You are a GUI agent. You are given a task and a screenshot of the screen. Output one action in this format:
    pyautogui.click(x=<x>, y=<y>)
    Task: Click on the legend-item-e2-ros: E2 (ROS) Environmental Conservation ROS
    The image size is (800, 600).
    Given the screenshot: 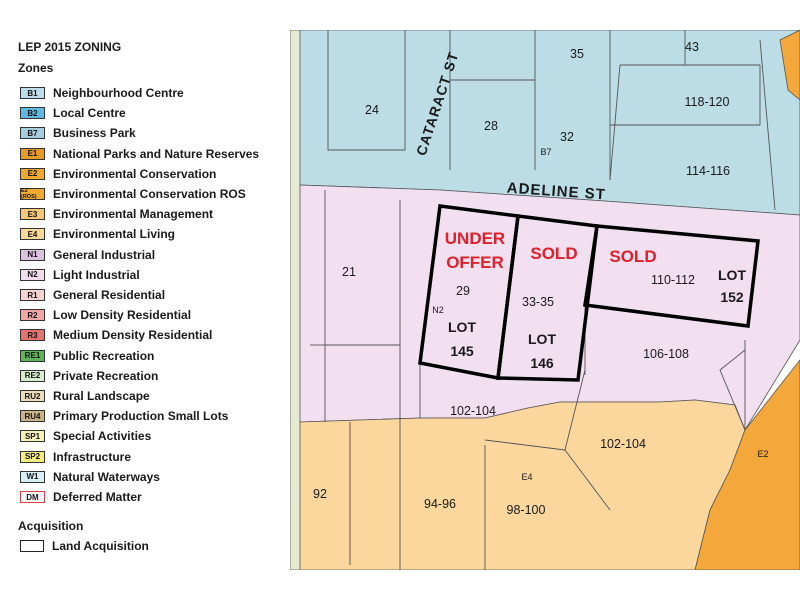 What is the action you would take?
    pyautogui.click(x=133, y=194)
    